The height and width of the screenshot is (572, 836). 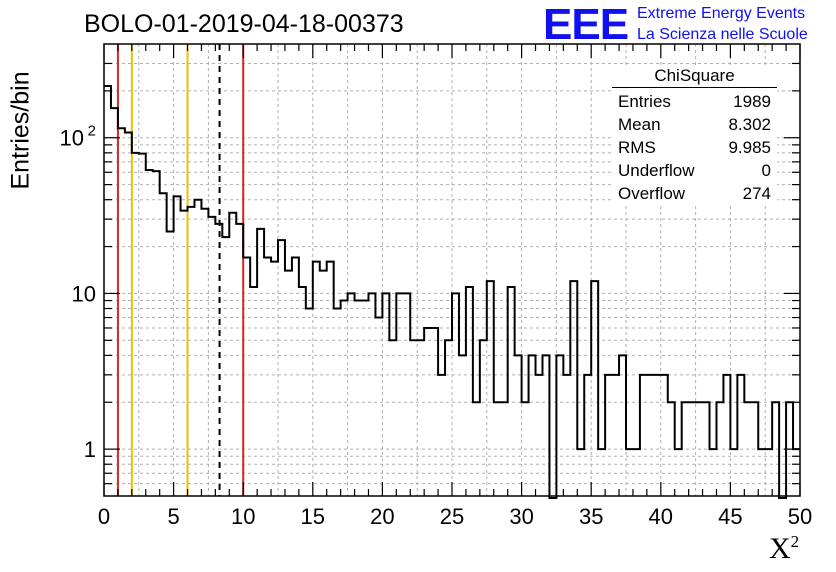 What do you see at coordinates (586, 24) in the screenshot?
I see `eee-logo: EEE` at bounding box center [586, 24].